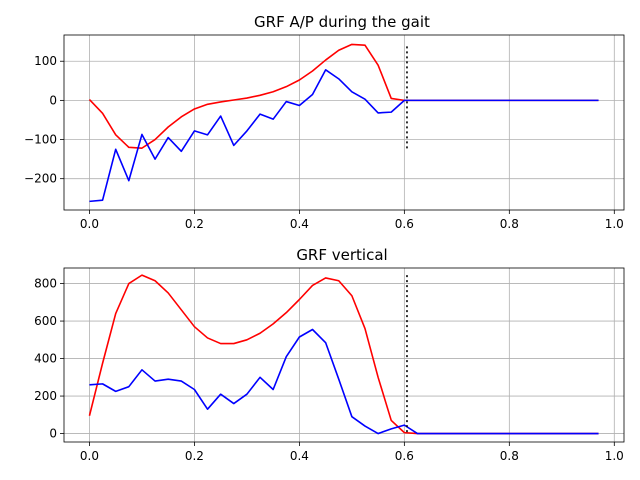  Describe the element at coordinates (509, 456) in the screenshot. I see `vertical-x-tick-label-4: 0.8` at that location.